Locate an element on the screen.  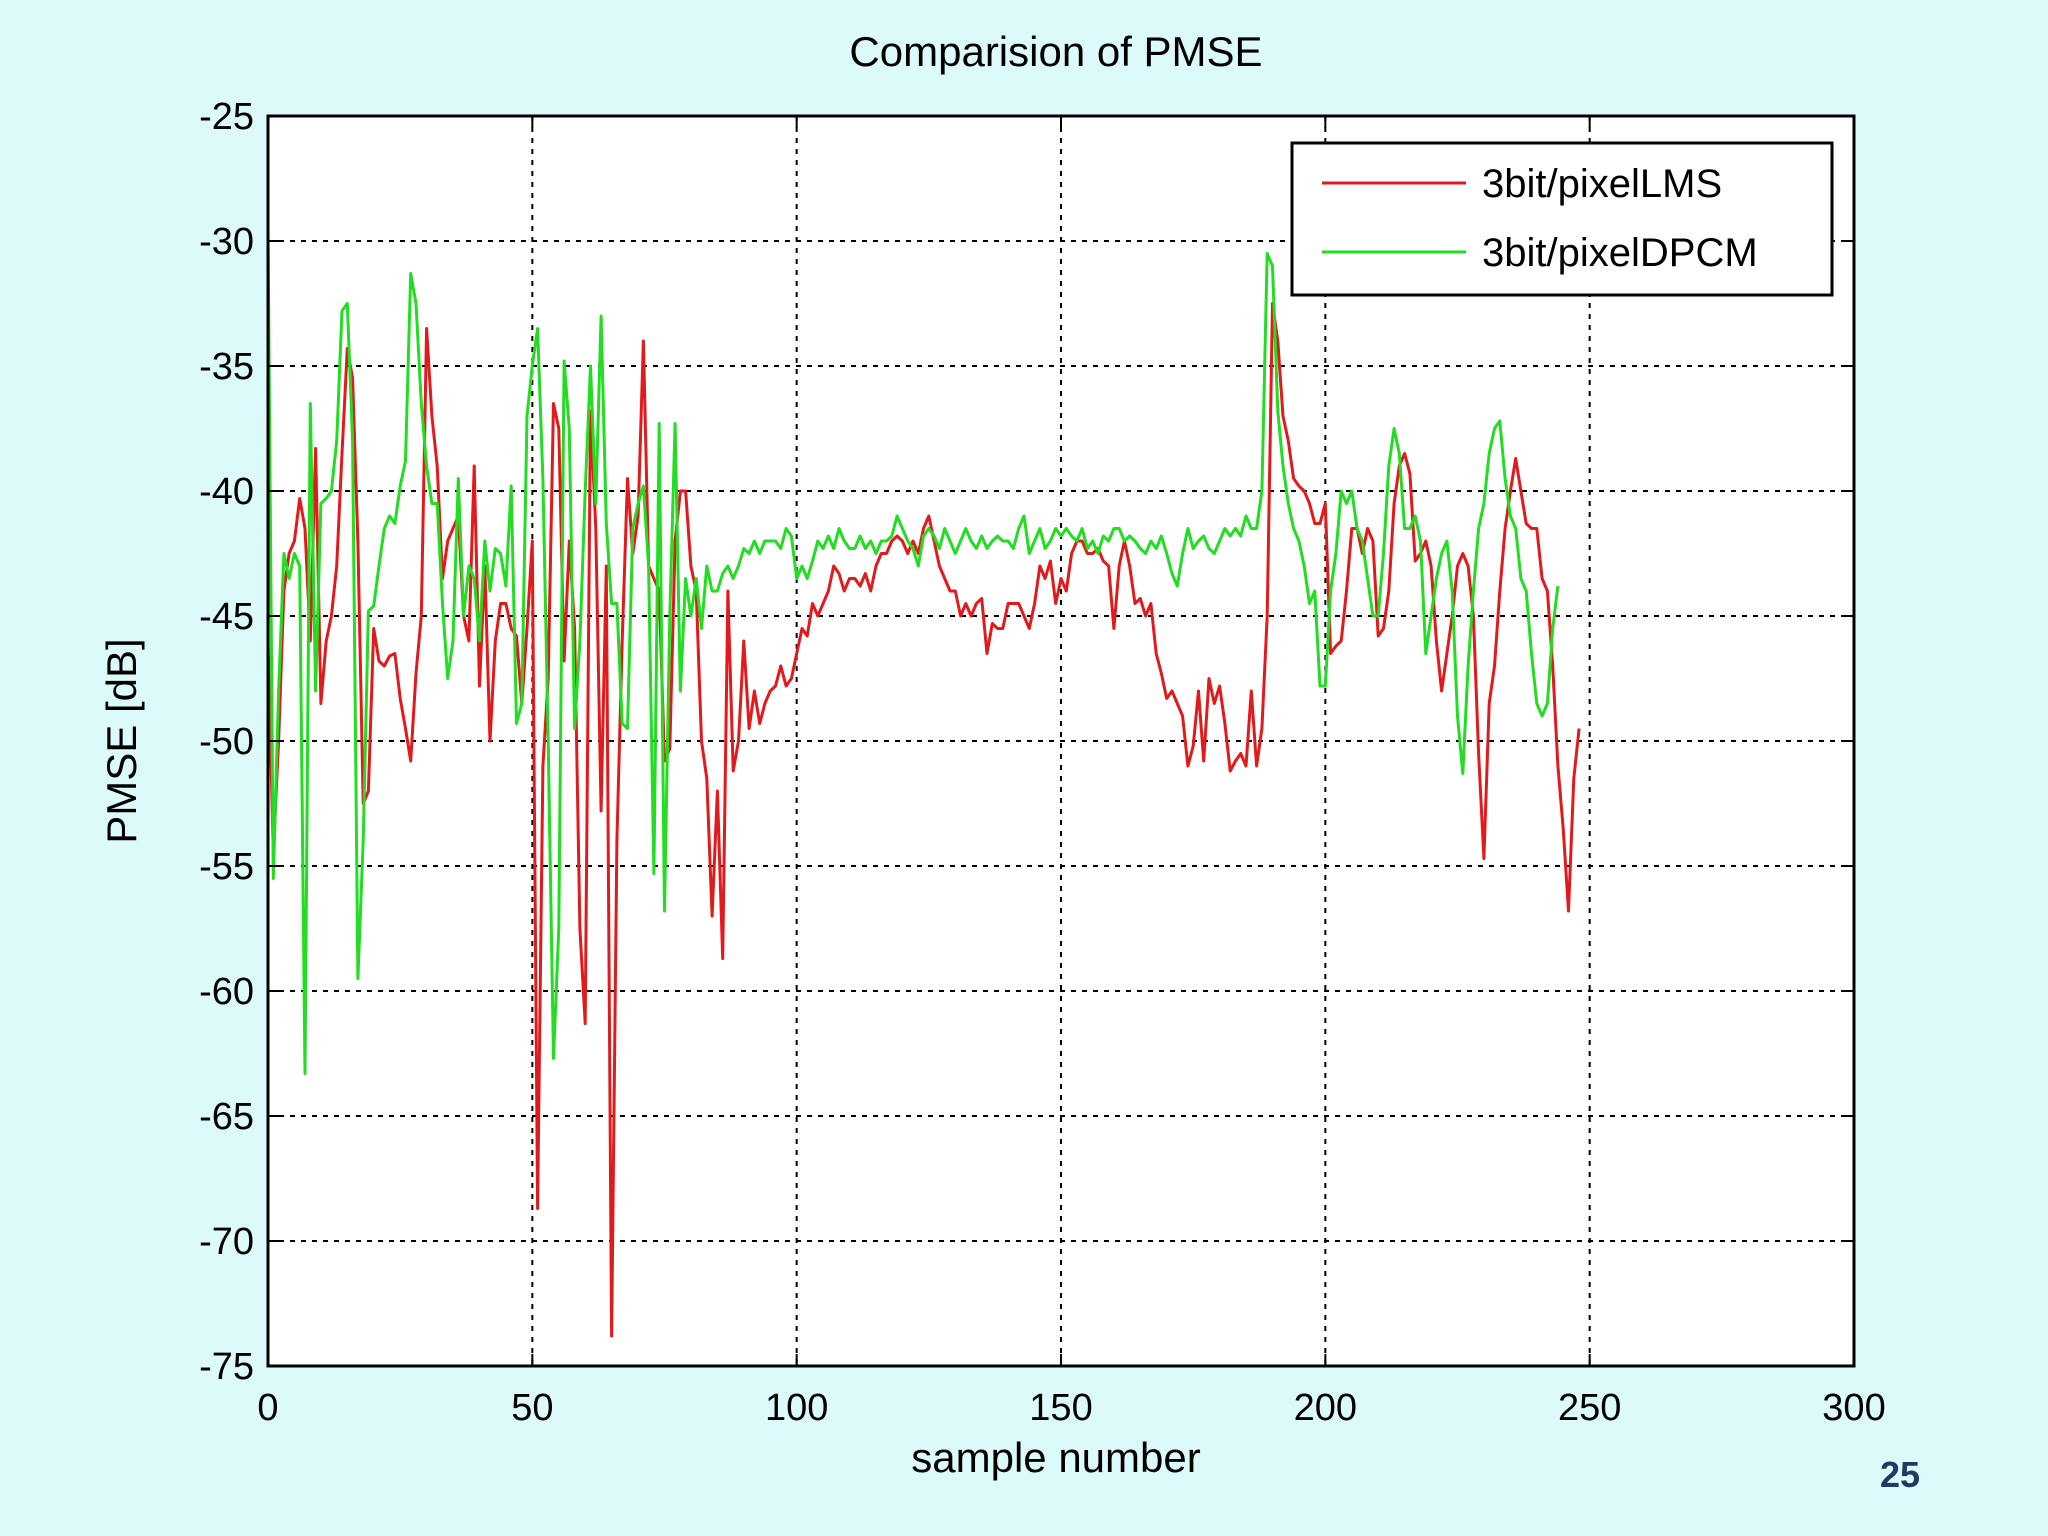
legend-label-lms: 3bit/pixelLMS is located at coordinates (1602, 184).